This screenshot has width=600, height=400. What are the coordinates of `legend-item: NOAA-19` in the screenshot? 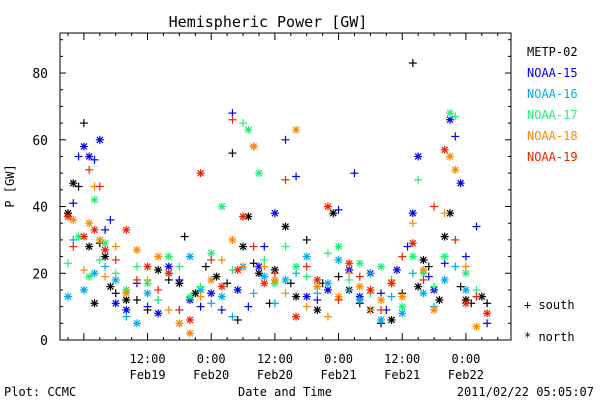 It's located at (552, 157).